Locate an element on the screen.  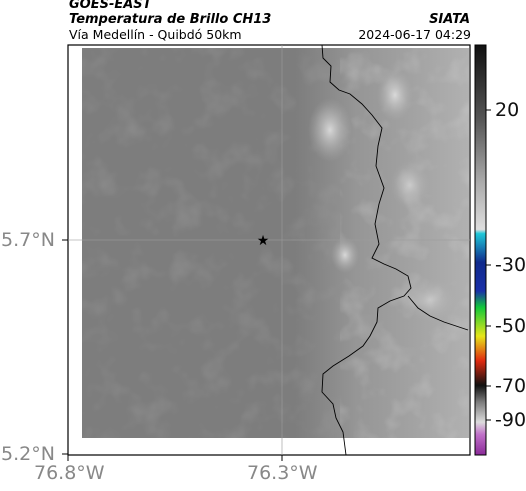
lon-label-76.3: 76.3°W is located at coordinates (282, 473).